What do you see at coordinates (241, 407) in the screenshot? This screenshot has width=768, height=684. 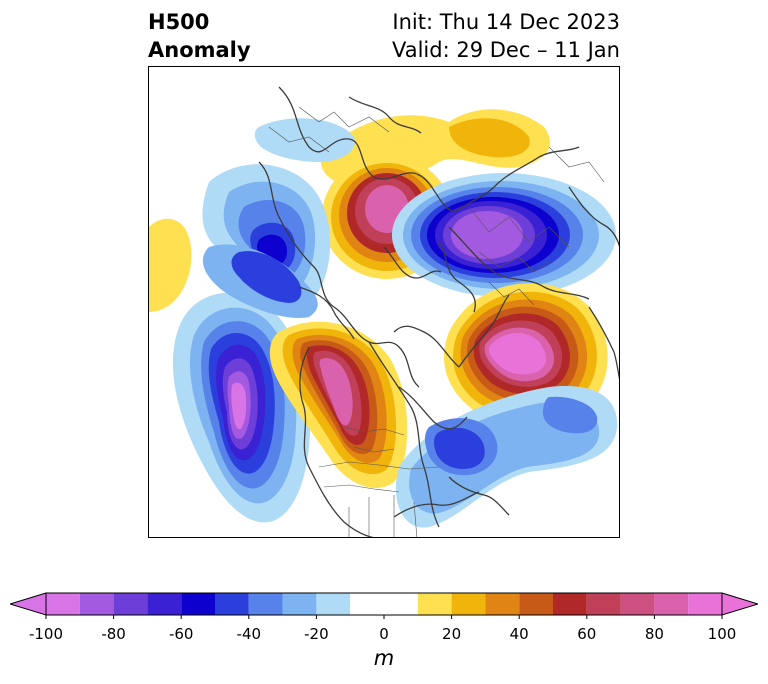 I see `negative-anomaly-north-pacific` at bounding box center [241, 407].